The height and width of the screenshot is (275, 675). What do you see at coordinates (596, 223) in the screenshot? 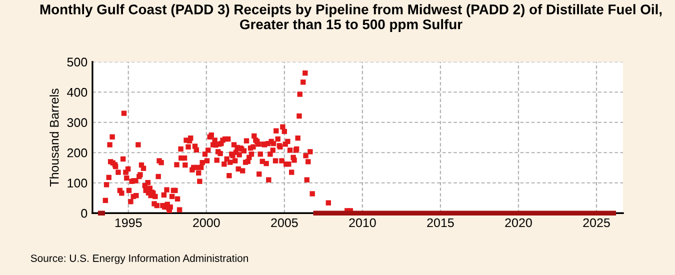
I see `x-tick-label: 2025` at bounding box center [596, 223].